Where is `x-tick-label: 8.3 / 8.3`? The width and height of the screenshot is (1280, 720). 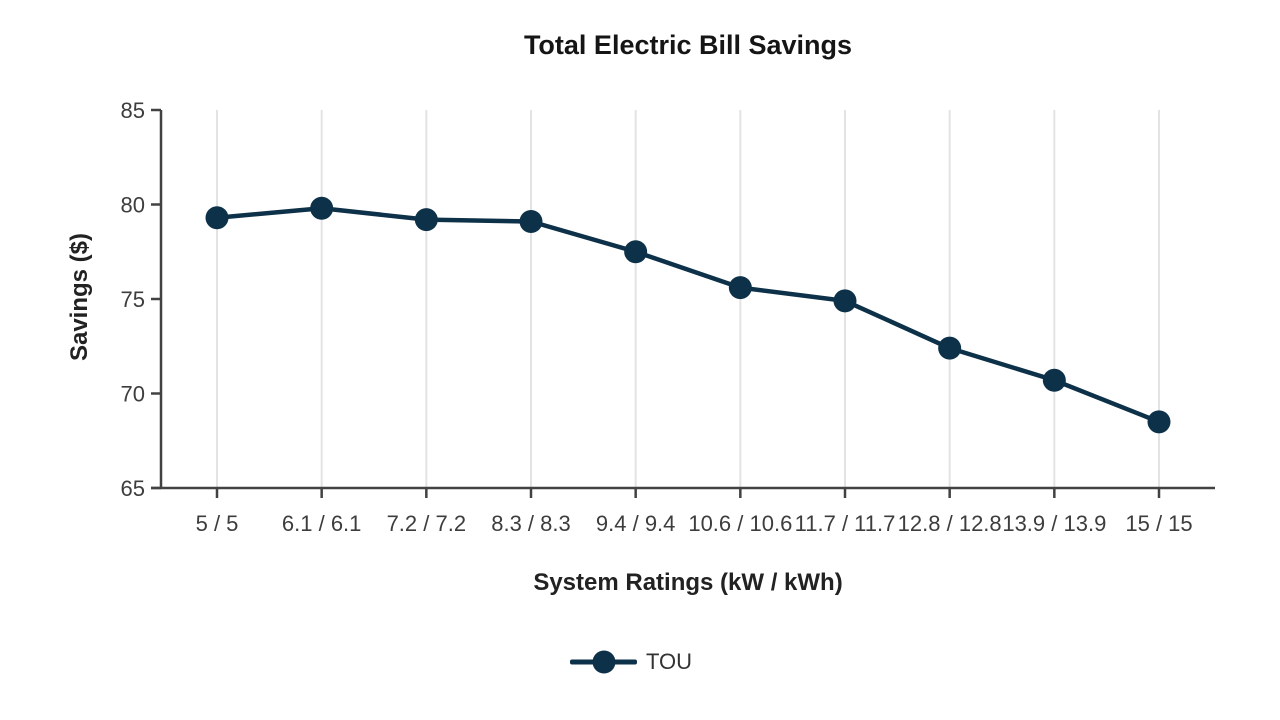
x-tick-label: 8.3 / 8.3 is located at coordinates (531, 523).